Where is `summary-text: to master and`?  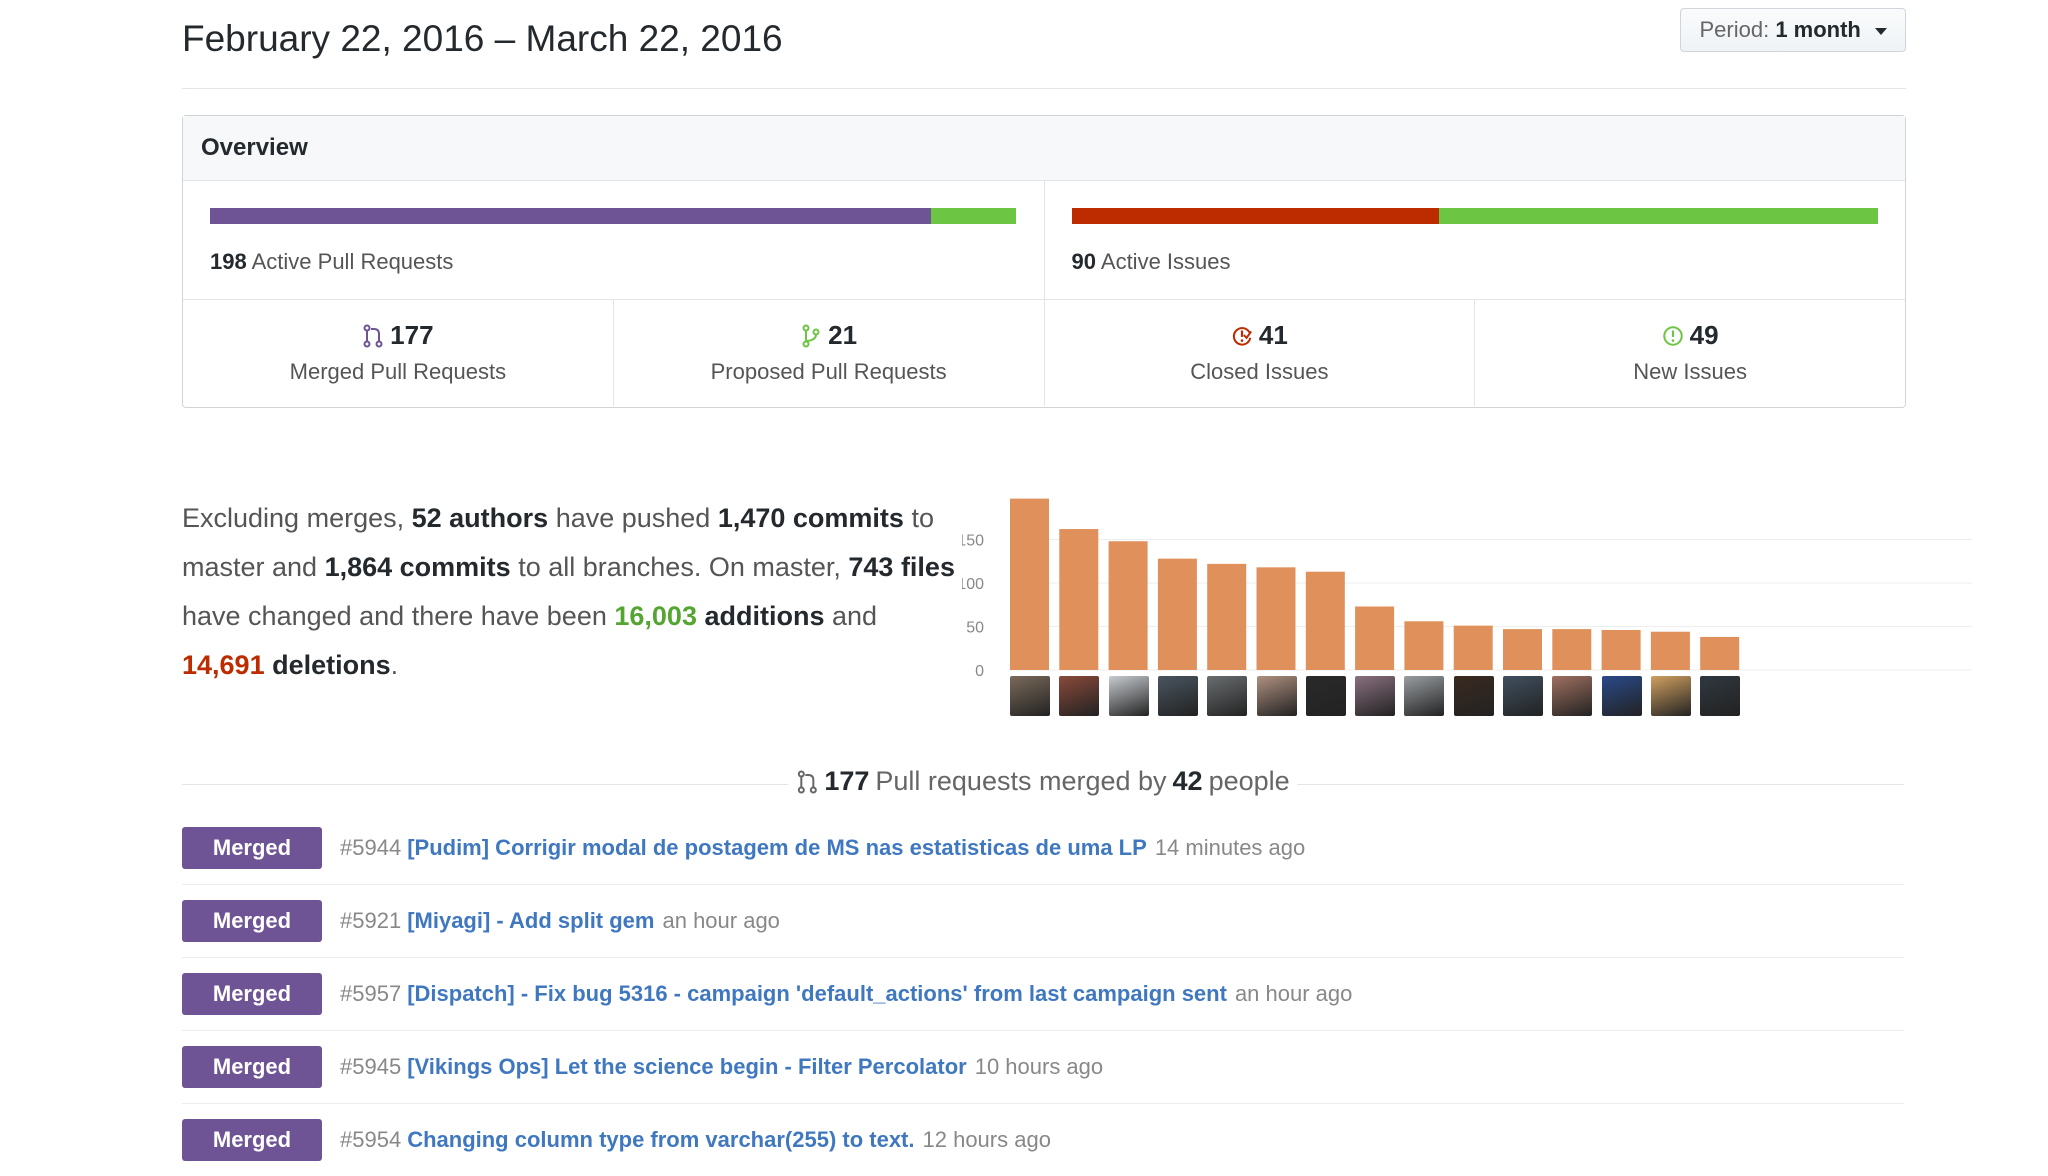 summary-text: to master and is located at coordinates (558, 542).